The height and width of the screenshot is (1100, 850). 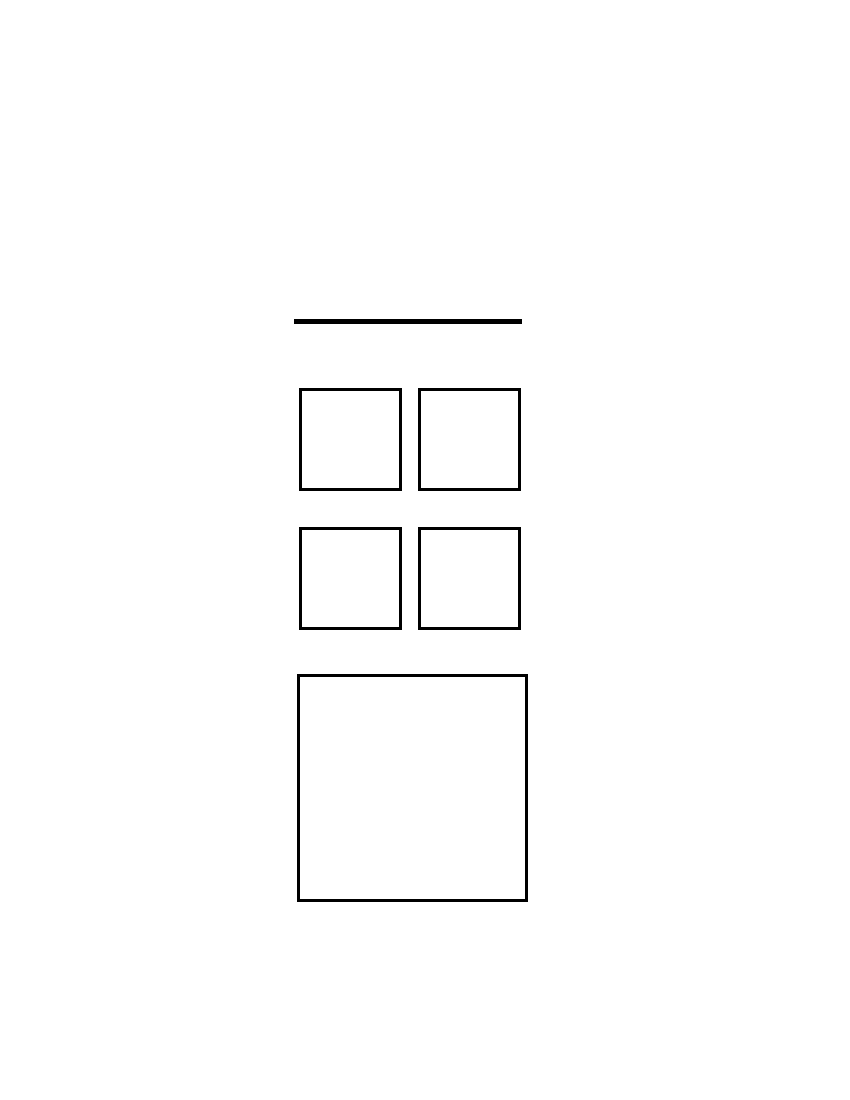 I want to click on windowed-waveform-original, so click(x=350, y=439).